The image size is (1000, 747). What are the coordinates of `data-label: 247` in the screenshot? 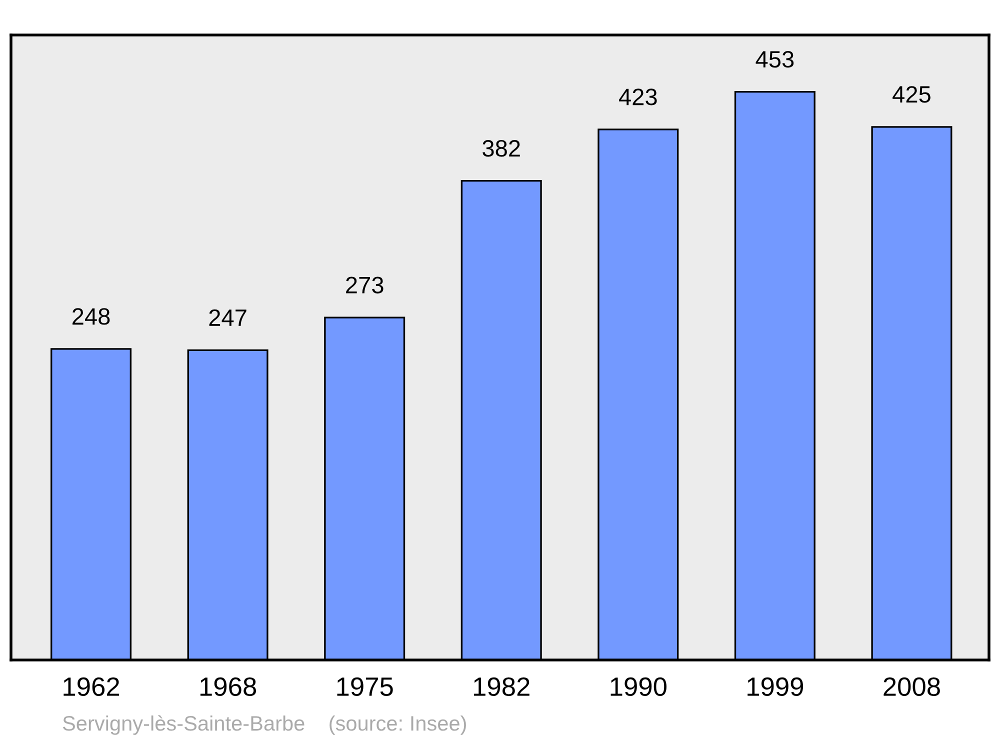 It's located at (227, 317).